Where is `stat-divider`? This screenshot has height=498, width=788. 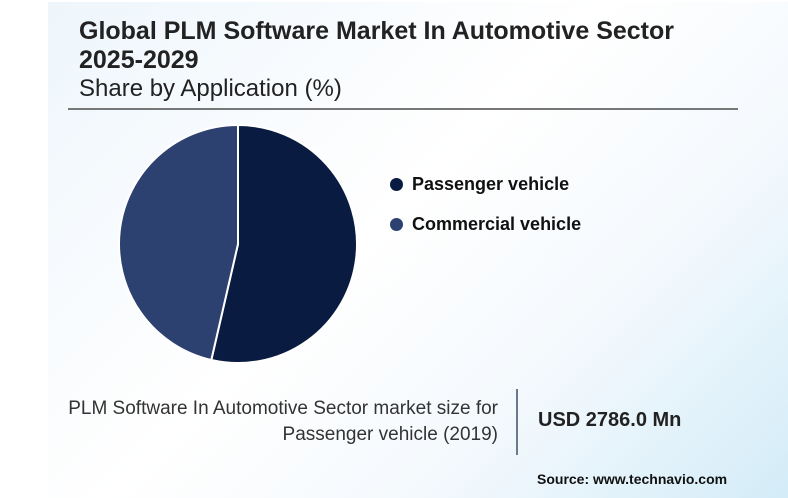
stat-divider is located at coordinates (517, 422).